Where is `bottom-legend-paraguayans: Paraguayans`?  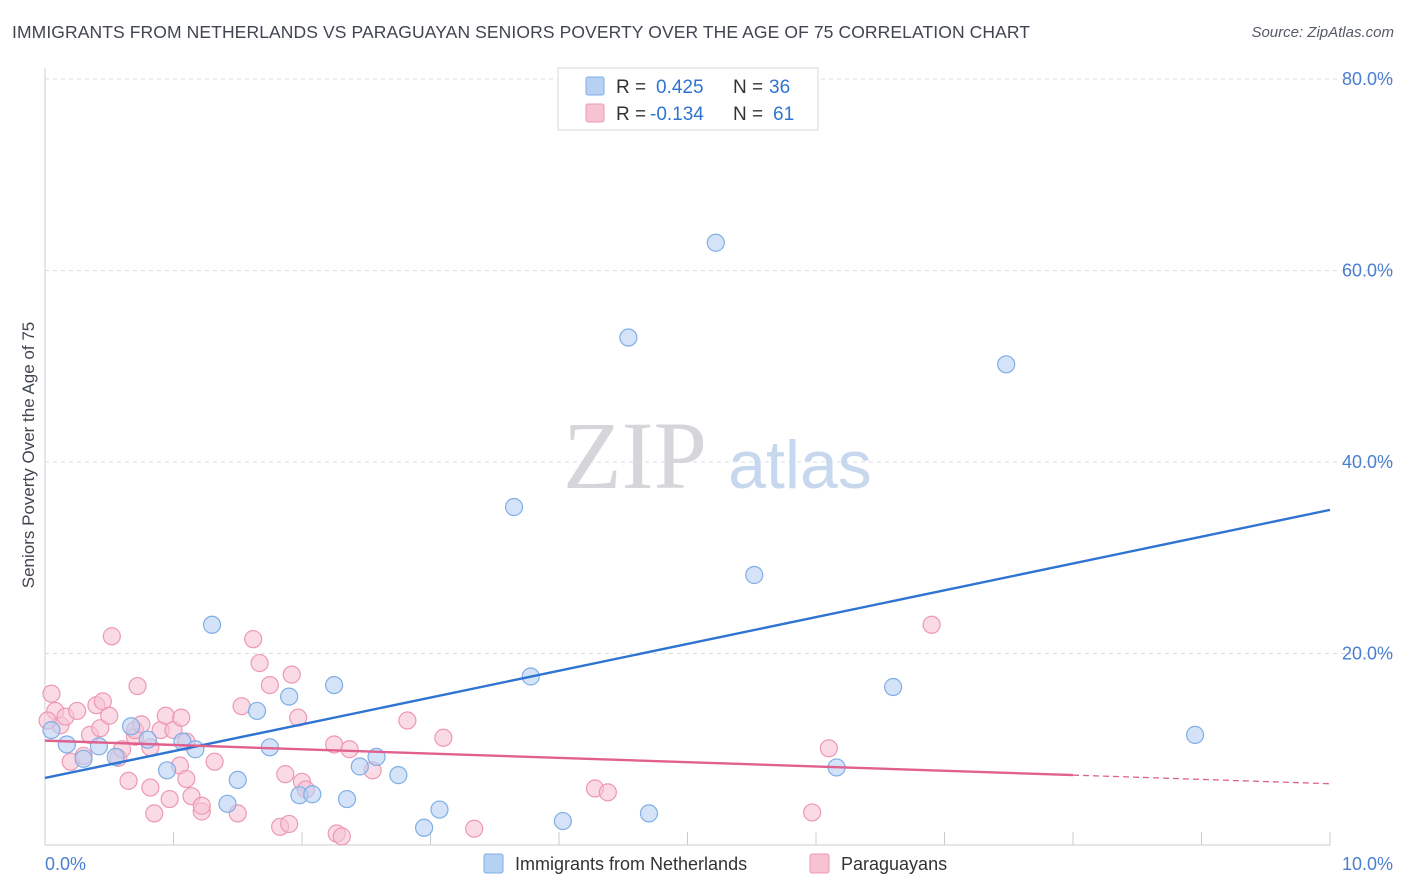
bottom-legend-paraguayans: Paraguayans is located at coordinates (894, 864).